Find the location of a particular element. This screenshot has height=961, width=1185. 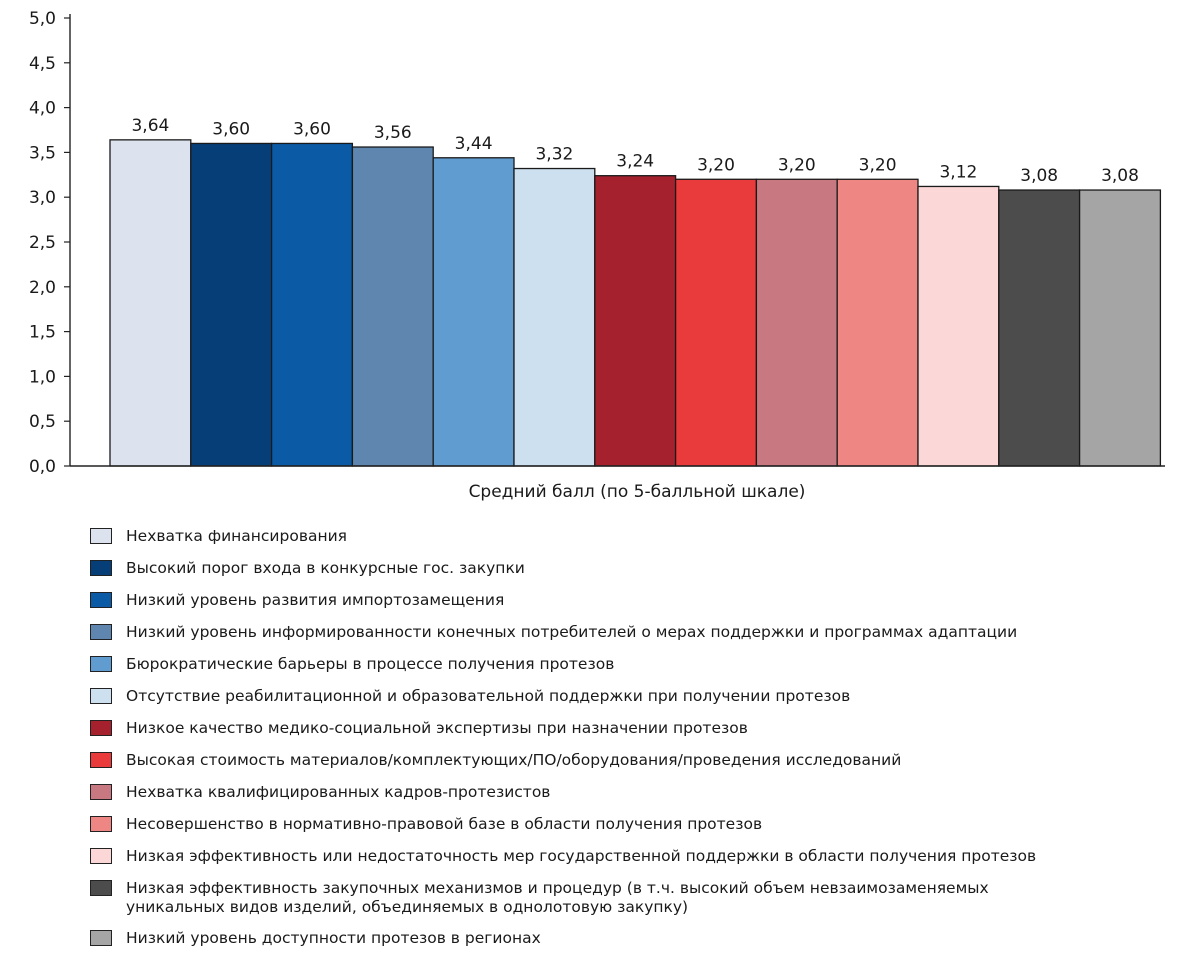

y-tick-label: 4,0 is located at coordinates (42, 109).